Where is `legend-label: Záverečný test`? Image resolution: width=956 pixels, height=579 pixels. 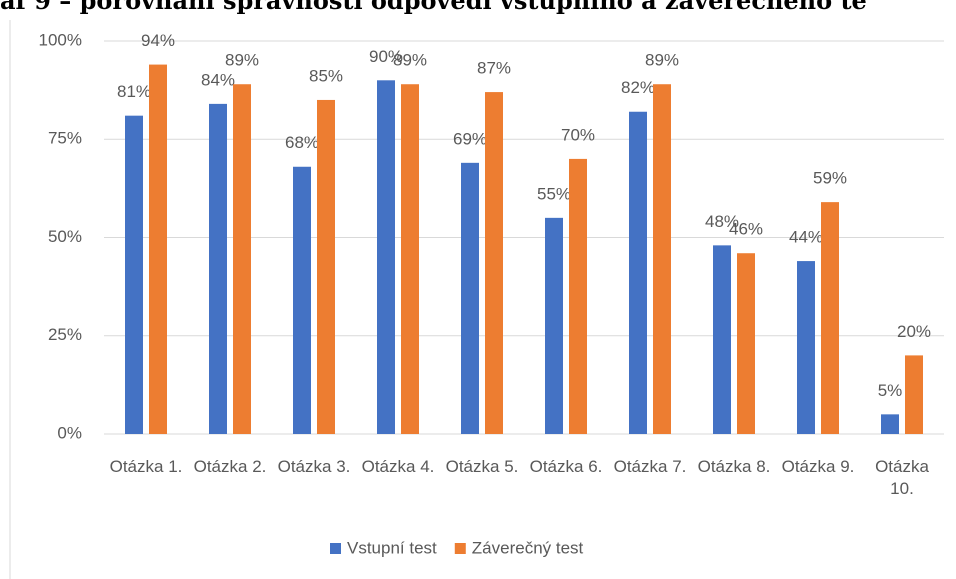
legend-label: Záverečný test is located at coordinates (528, 547).